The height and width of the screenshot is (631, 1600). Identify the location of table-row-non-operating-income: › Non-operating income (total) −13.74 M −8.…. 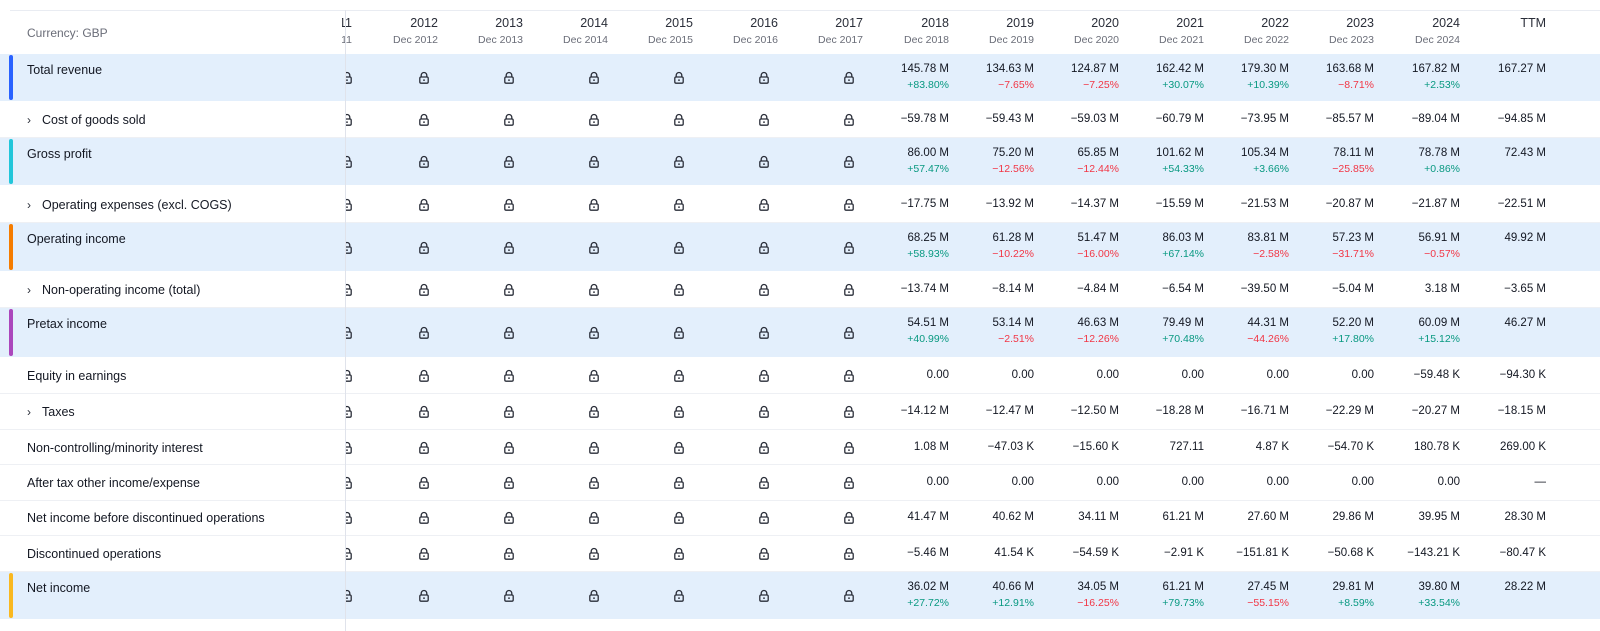
(800, 290).